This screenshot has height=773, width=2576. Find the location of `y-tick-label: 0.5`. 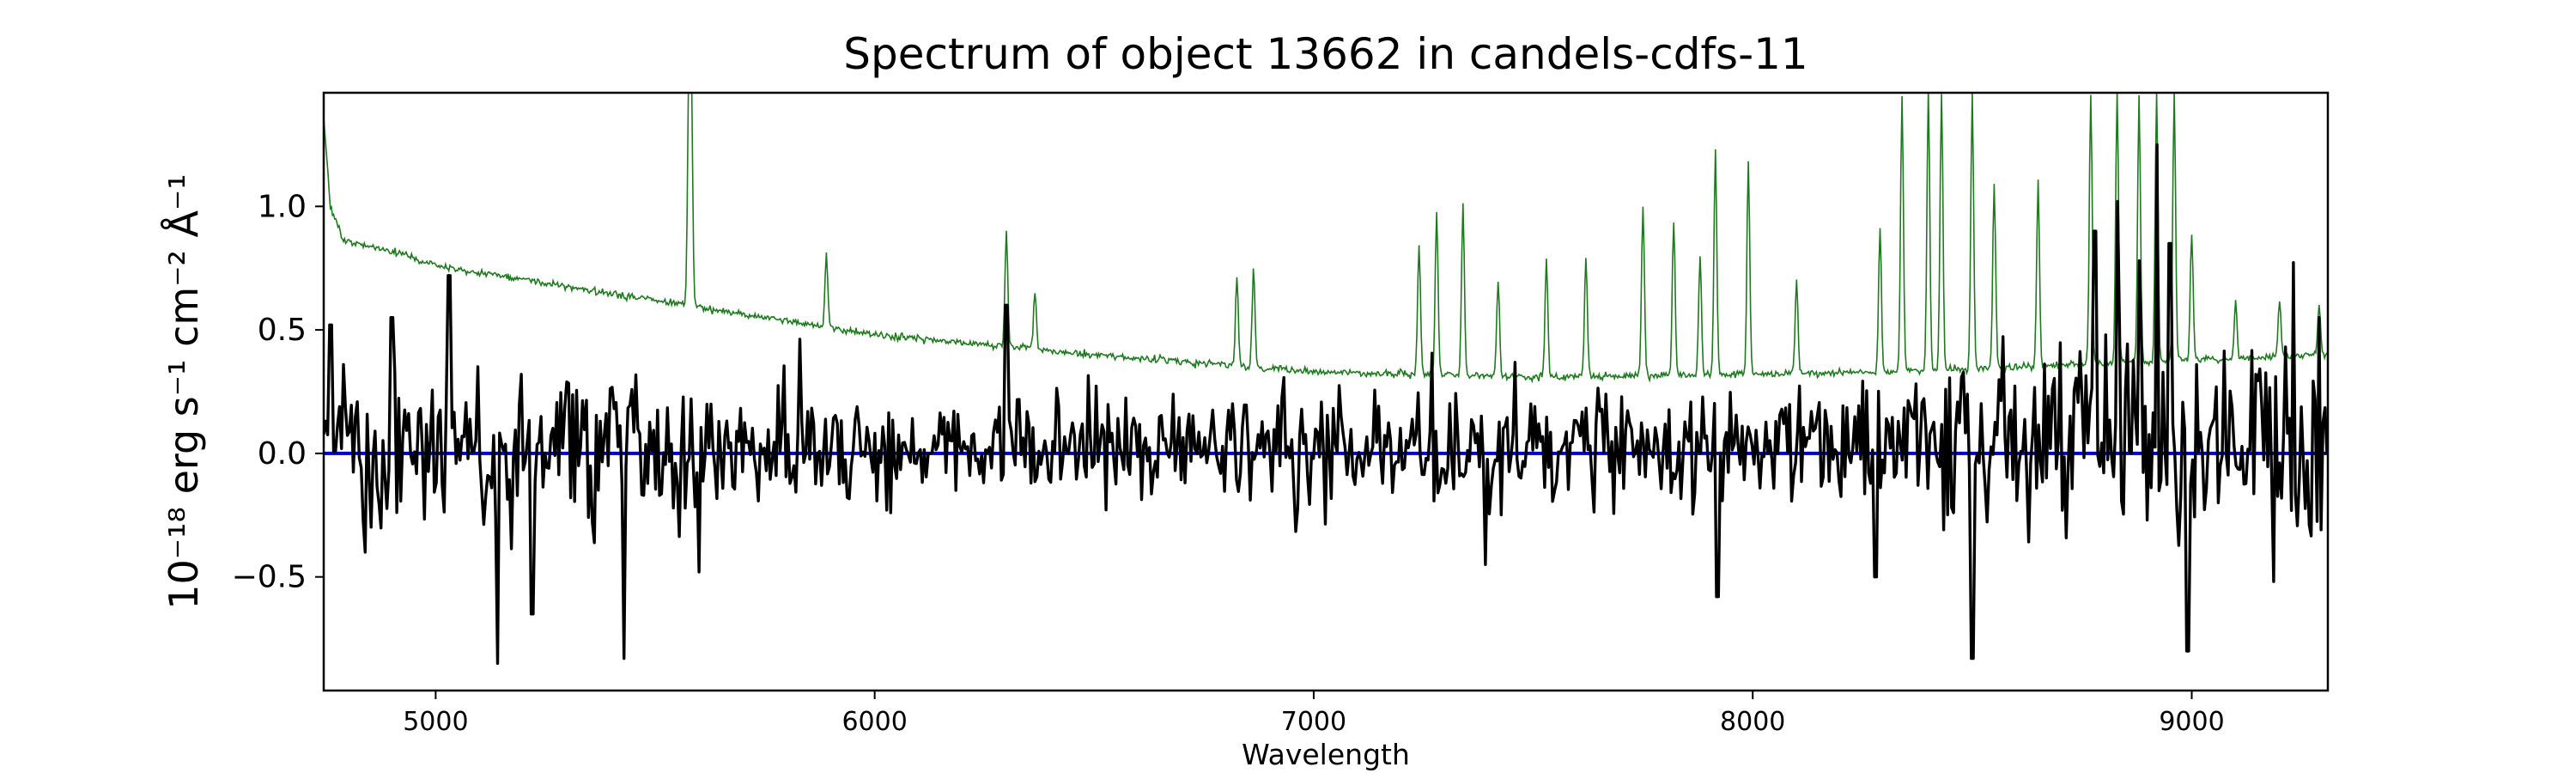

y-tick-label: 0.5 is located at coordinates (282, 330).